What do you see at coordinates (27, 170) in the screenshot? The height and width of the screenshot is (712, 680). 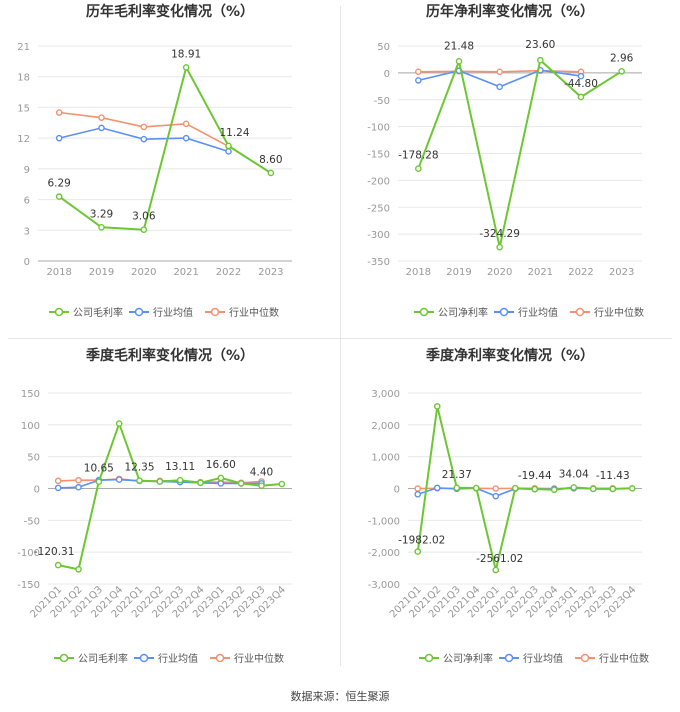 I see `y-tick-label: 9` at bounding box center [27, 170].